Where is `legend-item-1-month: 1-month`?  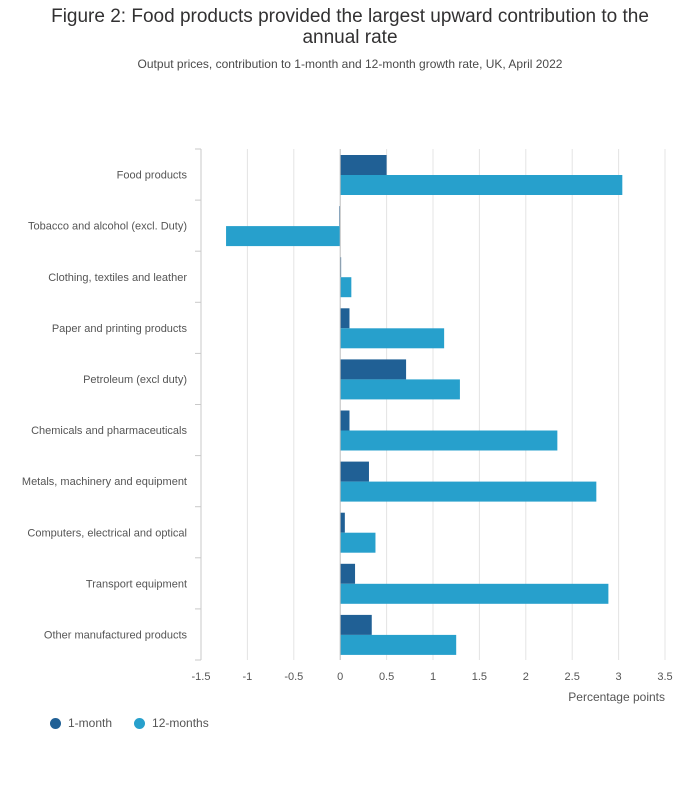 legend-item-1-month: 1-month is located at coordinates (81, 723).